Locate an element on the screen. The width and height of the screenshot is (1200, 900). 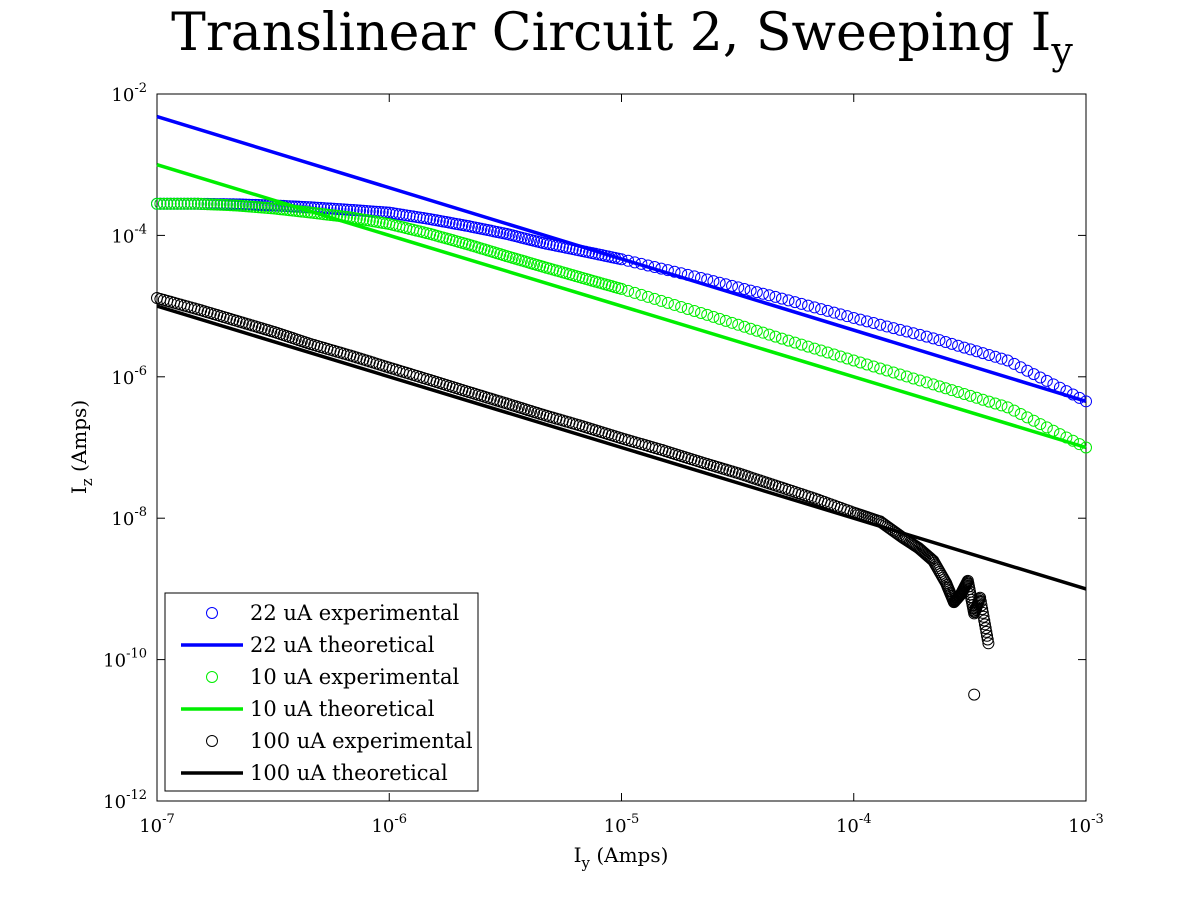
x-tick-label: 10⁻⁵ is located at coordinates (622, 824).